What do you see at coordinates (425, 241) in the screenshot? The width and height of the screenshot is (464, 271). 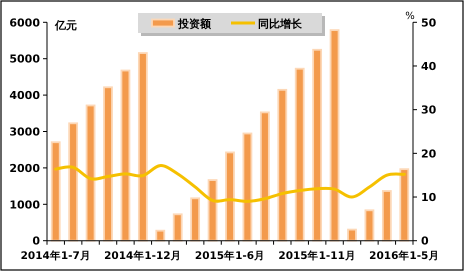 I see `y2-tick-label: 0` at bounding box center [425, 241].